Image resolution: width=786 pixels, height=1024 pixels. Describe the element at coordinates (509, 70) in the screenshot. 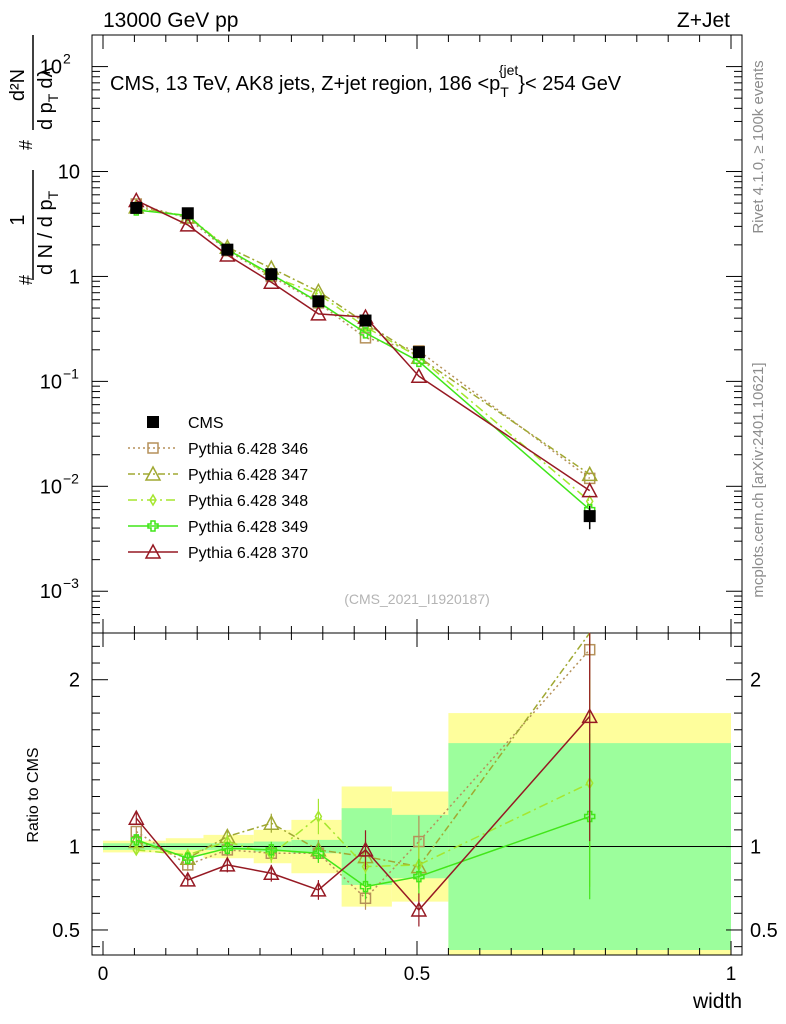

I see `chart-title-sup: {jet` at that location.